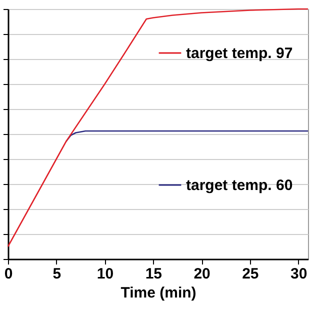  I want to click on x-tick-label: 25, so click(250, 274).